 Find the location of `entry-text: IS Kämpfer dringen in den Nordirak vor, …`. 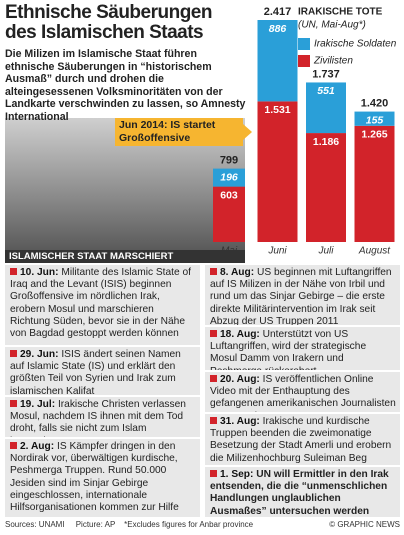

entry-text: IS Kämpfer dringen in den Nordirak vor, … is located at coordinates (94, 477).